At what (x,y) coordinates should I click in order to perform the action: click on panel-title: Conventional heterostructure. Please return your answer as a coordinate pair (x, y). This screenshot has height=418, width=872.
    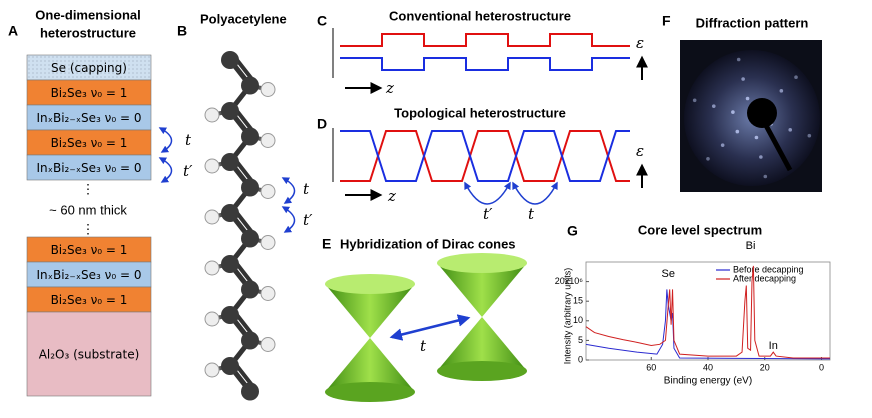
    Looking at the image, I should click on (480, 15).